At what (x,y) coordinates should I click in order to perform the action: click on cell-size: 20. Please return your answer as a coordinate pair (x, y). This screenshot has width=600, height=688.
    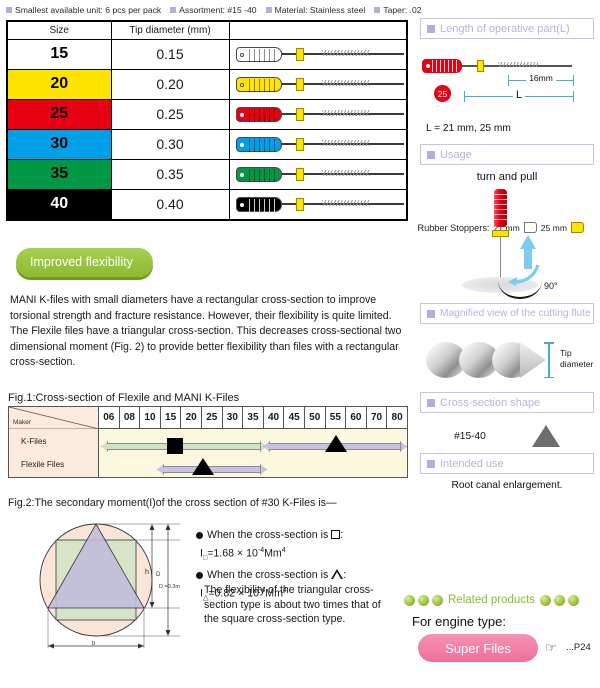
    Looking at the image, I should click on (59, 84).